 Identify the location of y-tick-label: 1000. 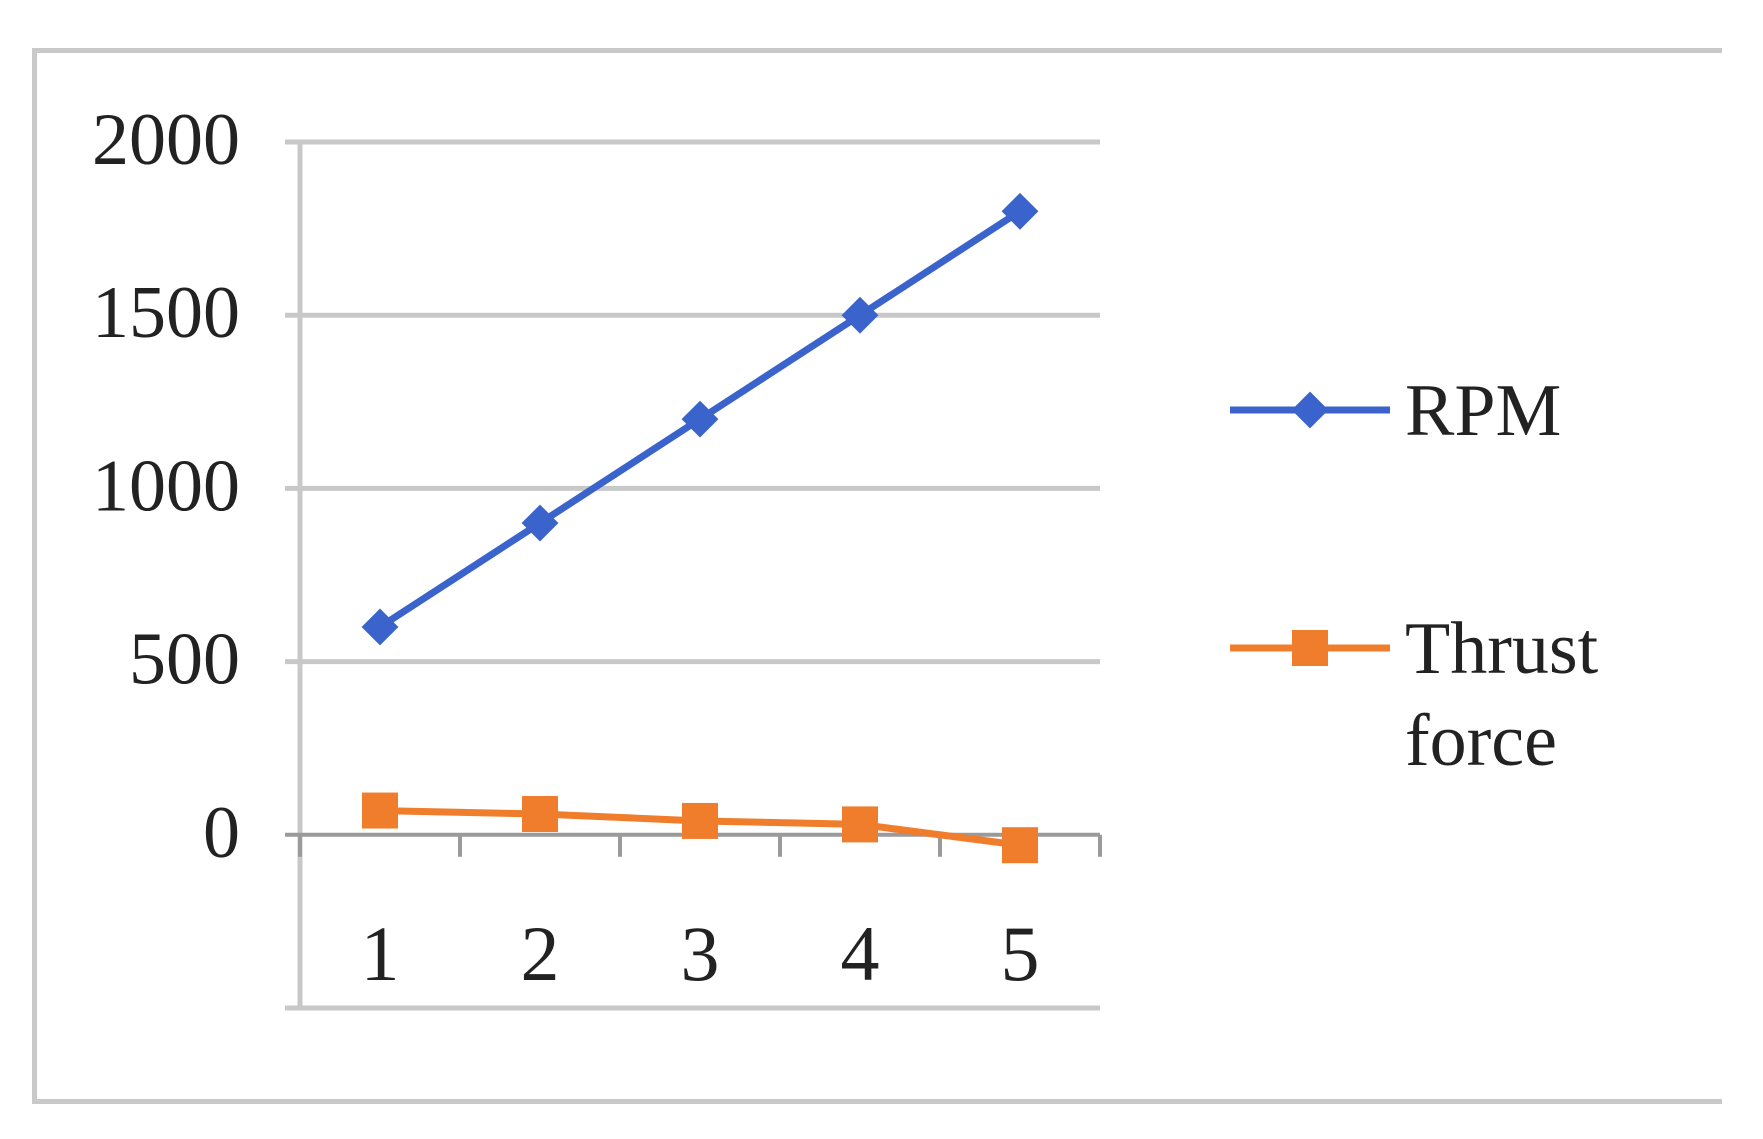
(166, 486).